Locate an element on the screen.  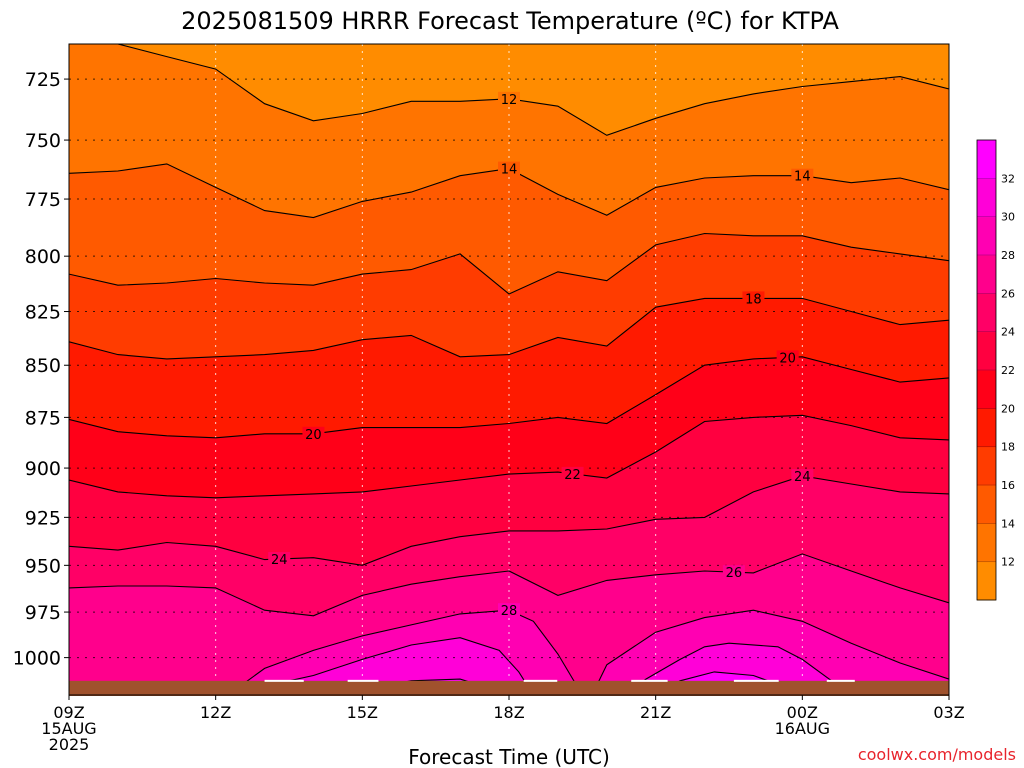
y-tick-label: 975 is located at coordinates (43, 613).